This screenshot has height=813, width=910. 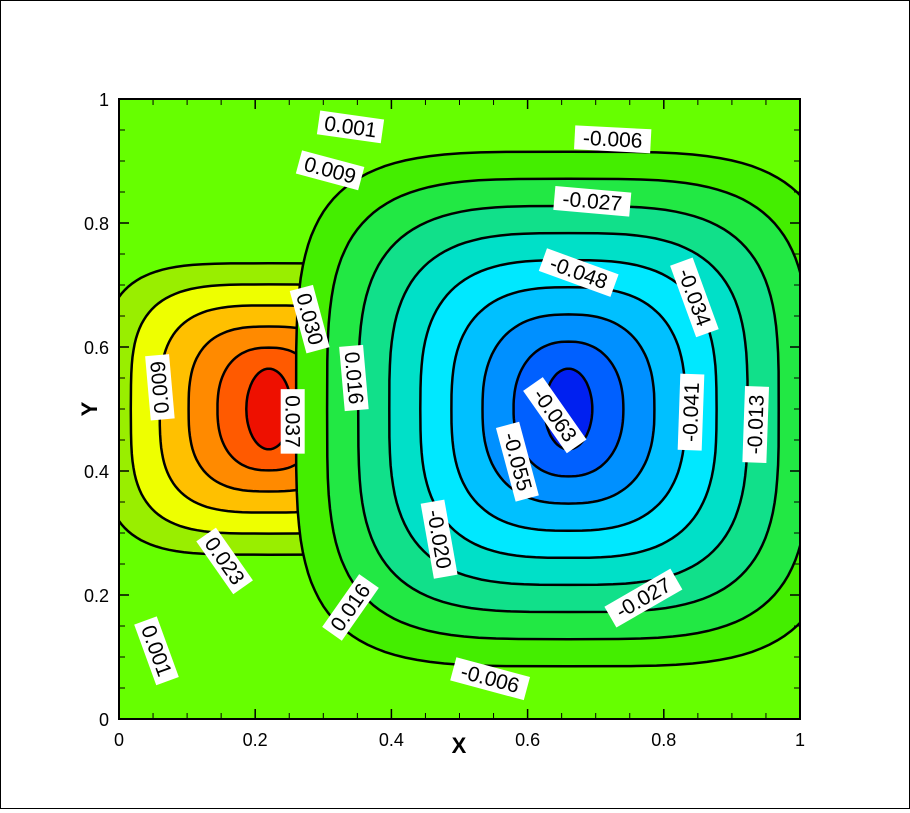 I want to click on contour-label-text: -0.041, so click(x=691, y=412).